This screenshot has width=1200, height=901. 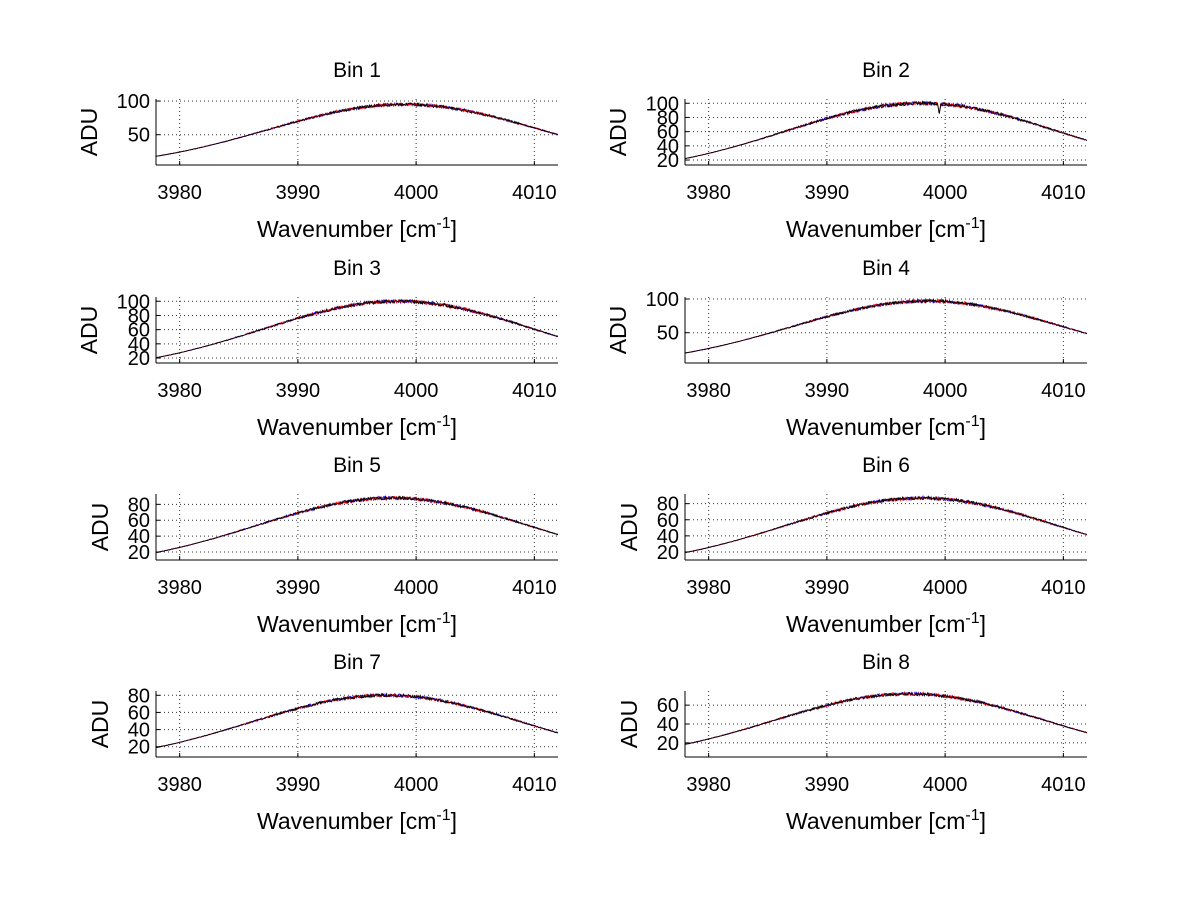 I want to click on subplot-title: Bin 3, so click(x=357, y=268).